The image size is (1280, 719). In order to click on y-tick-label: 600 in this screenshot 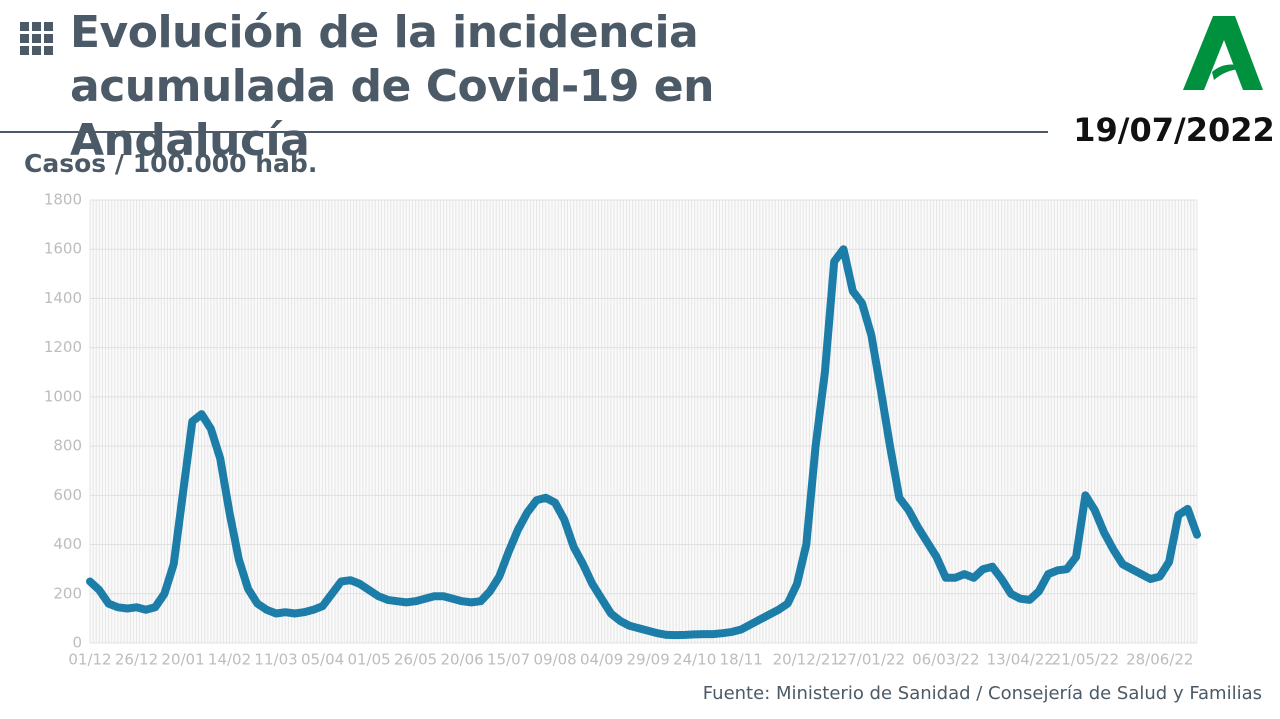, I will do `click(67, 495)`.